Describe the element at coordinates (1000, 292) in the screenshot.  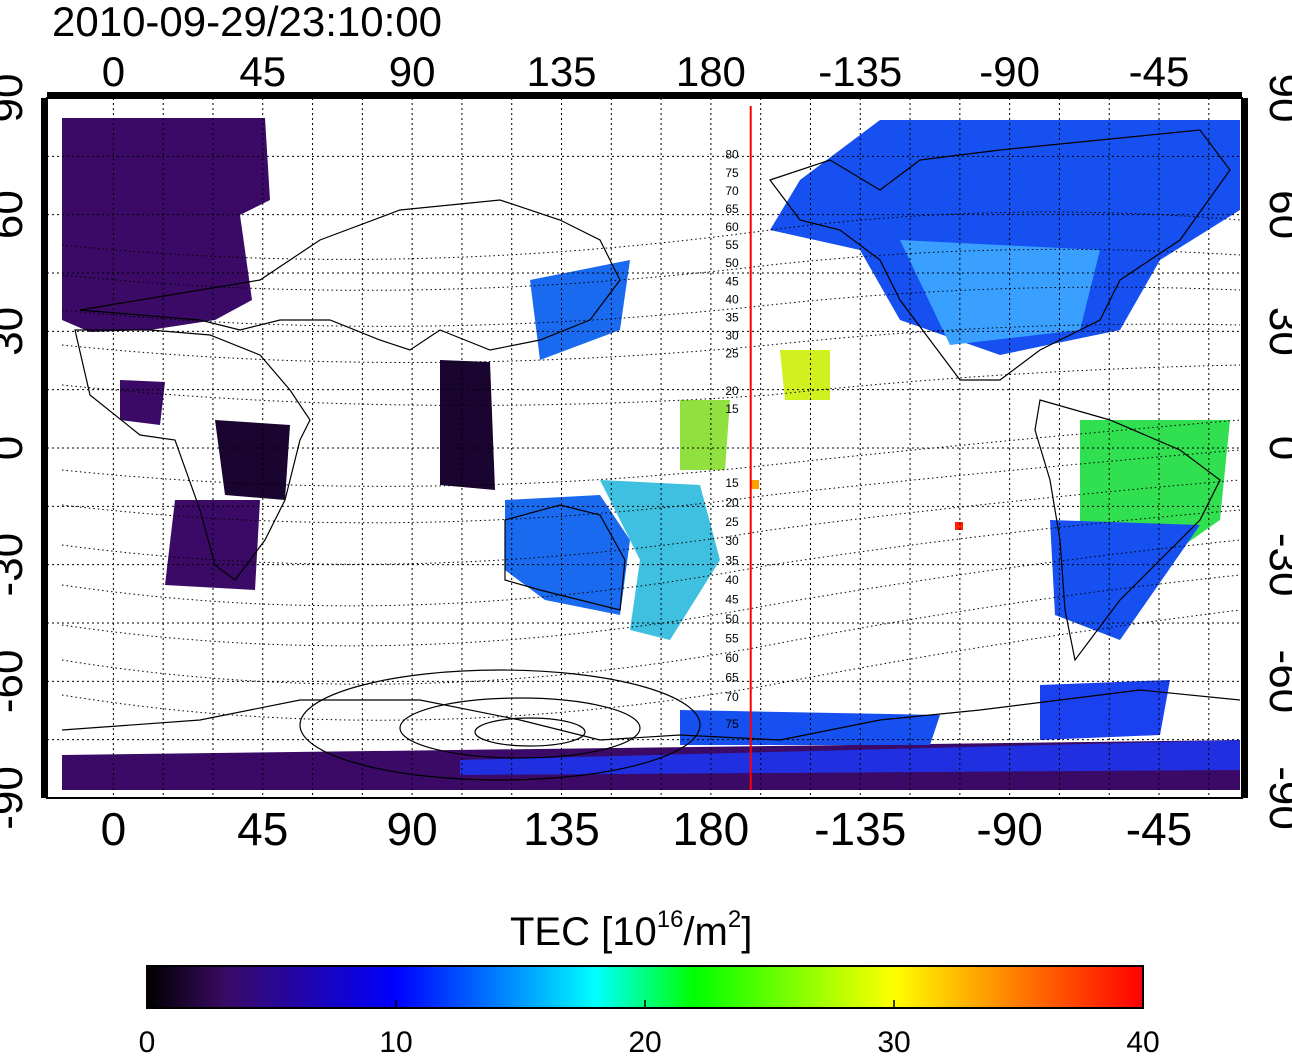
I see `tec-patch-usa-high` at that location.